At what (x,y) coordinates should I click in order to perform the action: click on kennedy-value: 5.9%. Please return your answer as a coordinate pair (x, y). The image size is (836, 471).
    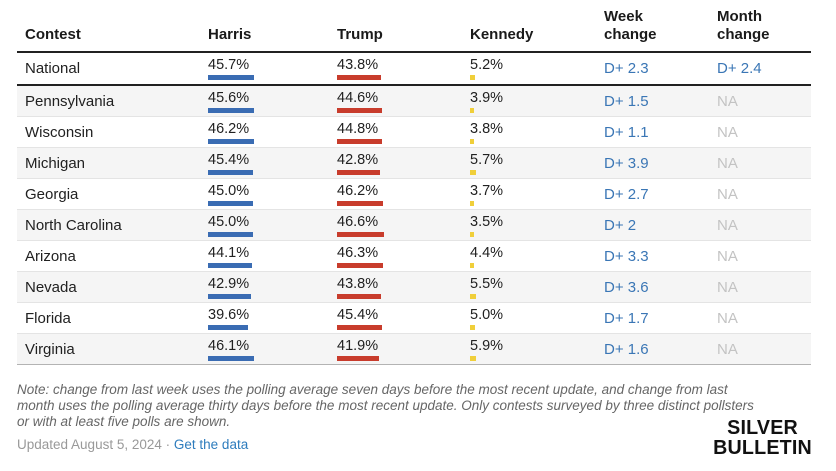
    Looking at the image, I should click on (487, 346).